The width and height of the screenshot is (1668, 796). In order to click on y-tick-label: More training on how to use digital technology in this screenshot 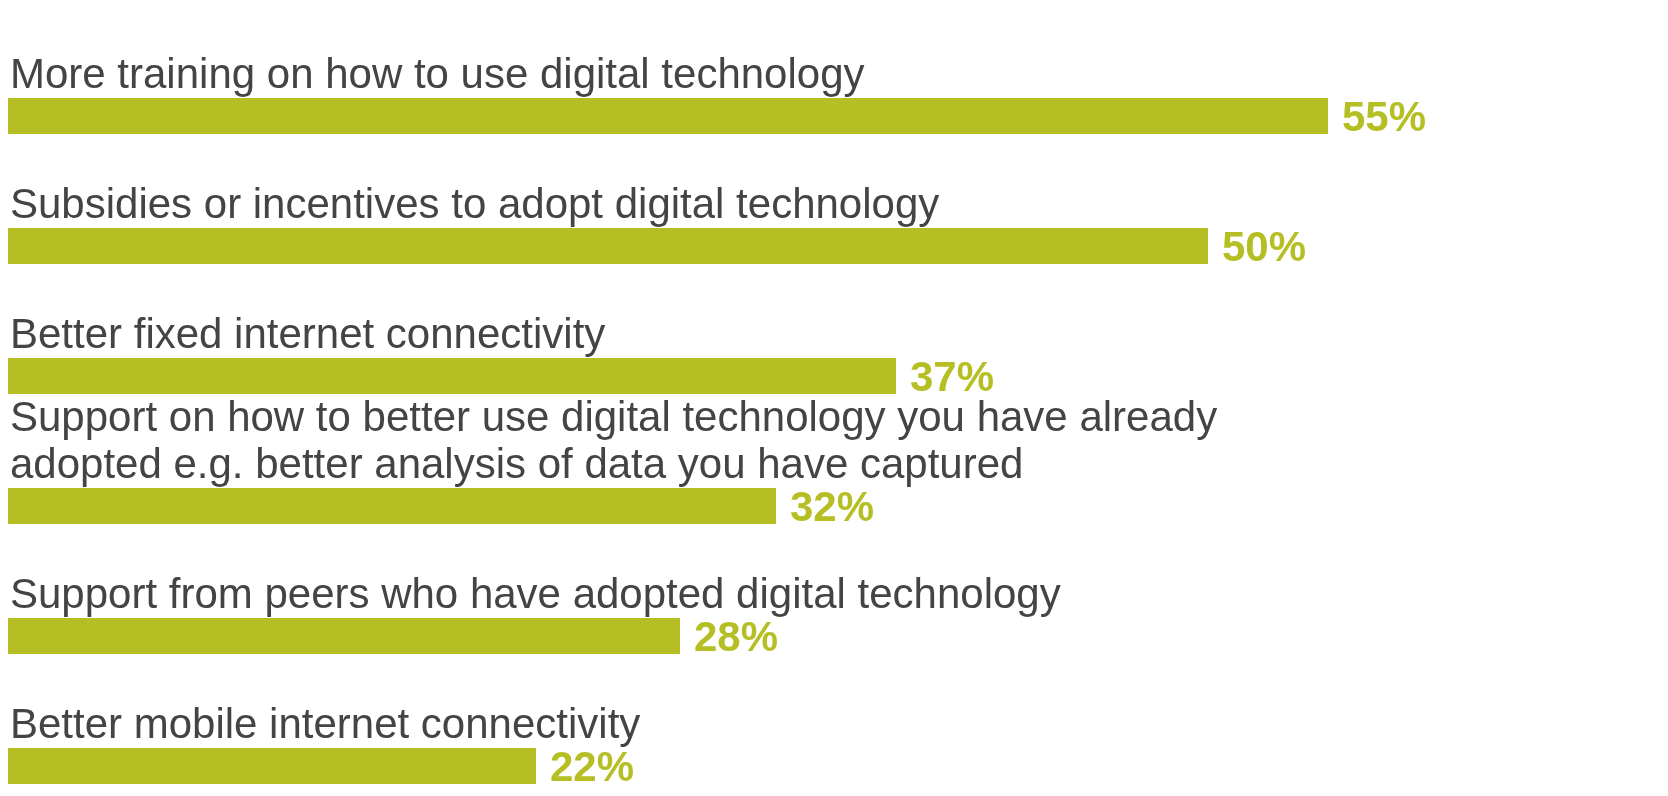, I will do `click(437, 73)`.